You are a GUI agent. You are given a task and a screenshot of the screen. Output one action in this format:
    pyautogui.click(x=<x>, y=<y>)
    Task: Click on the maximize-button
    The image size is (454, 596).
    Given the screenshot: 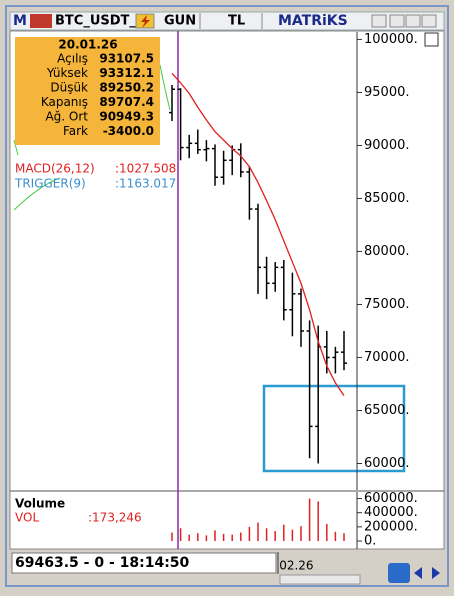 What is the action you would take?
    pyautogui.click(x=413, y=21)
    